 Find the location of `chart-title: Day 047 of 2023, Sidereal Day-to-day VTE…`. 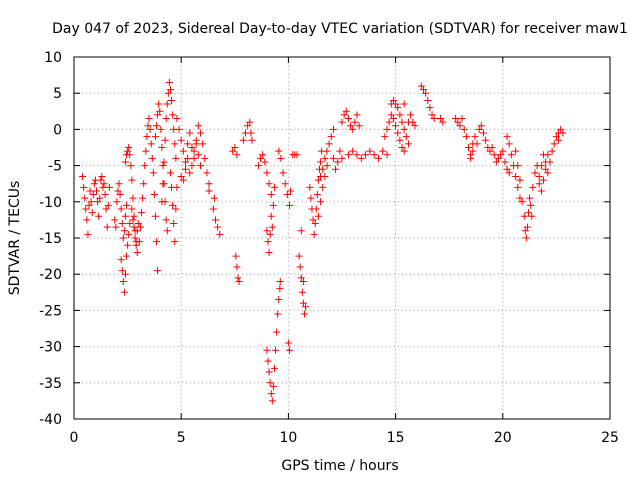

chart-title: Day 047 of 2023, Sidereal Day-to-day VTE… is located at coordinates (340, 29).